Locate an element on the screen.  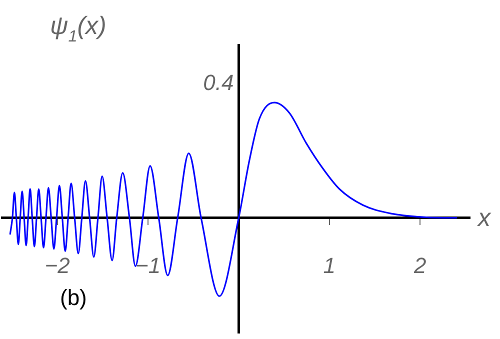
annotation: (b) is located at coordinates (73, 297).